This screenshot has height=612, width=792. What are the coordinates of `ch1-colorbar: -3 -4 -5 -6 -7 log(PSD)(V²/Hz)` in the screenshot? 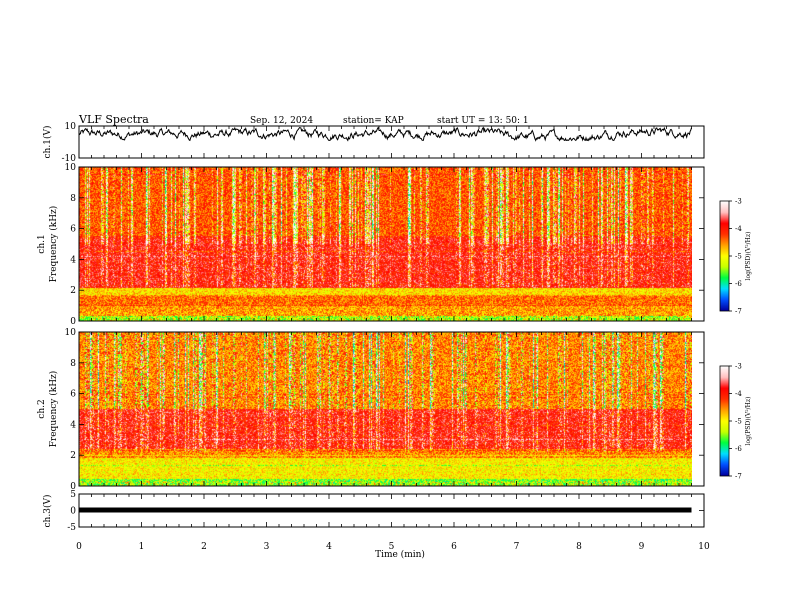 It's located at (735, 257).